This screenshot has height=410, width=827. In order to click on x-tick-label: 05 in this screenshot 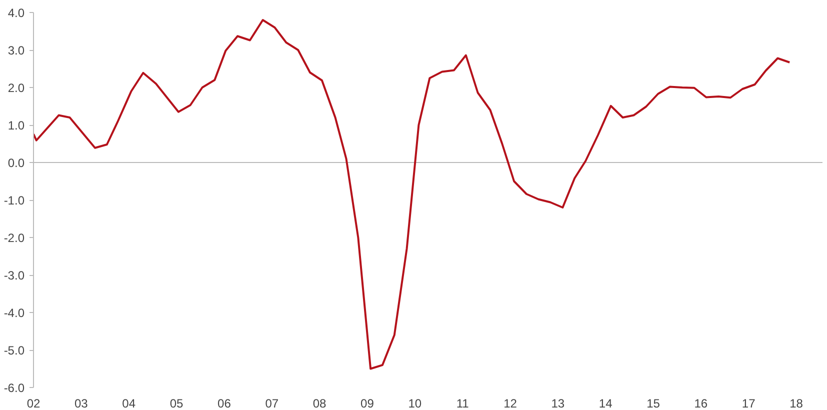, I will do `click(177, 403)`.